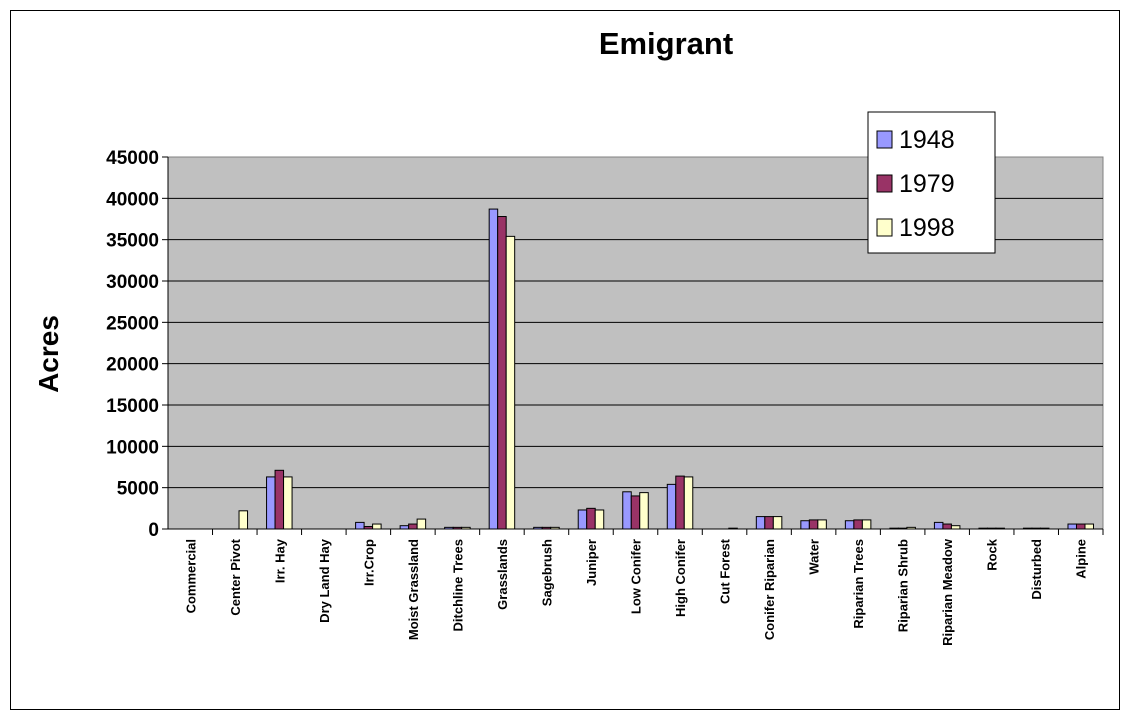 The width and height of the screenshot is (1130, 716). I want to click on y-tick-label: 25000, so click(132, 323).